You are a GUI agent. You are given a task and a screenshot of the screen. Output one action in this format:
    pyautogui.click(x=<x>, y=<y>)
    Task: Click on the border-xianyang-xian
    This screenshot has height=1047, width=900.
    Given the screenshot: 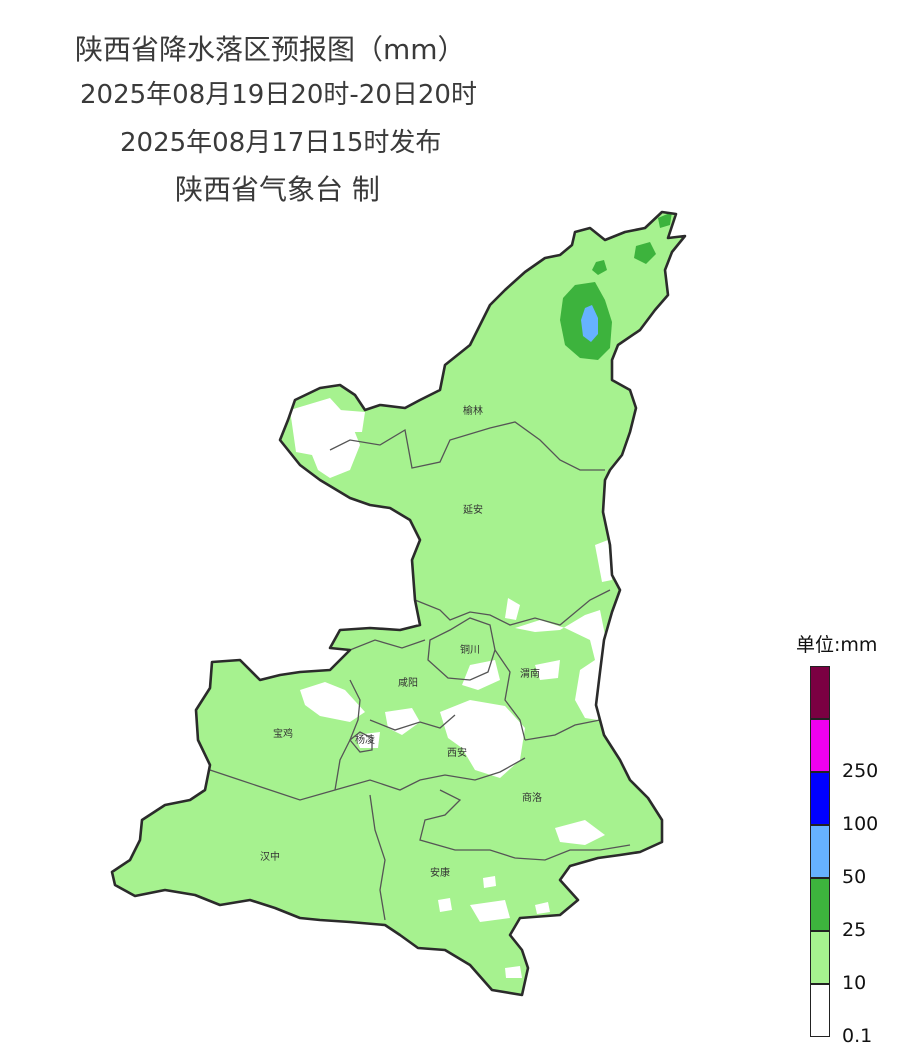 What is the action you would take?
    pyautogui.click(x=412, y=722)
    